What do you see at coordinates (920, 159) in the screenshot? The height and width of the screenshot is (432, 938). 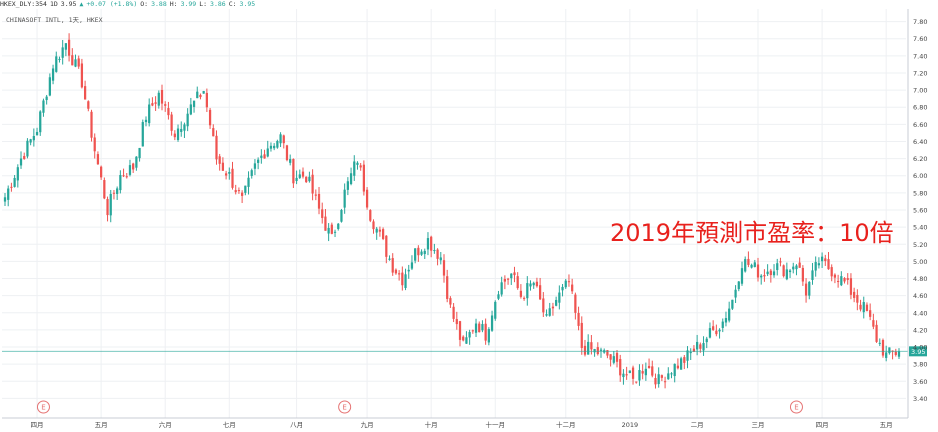 I see `y-tick-label: 6.20` at bounding box center [920, 159].